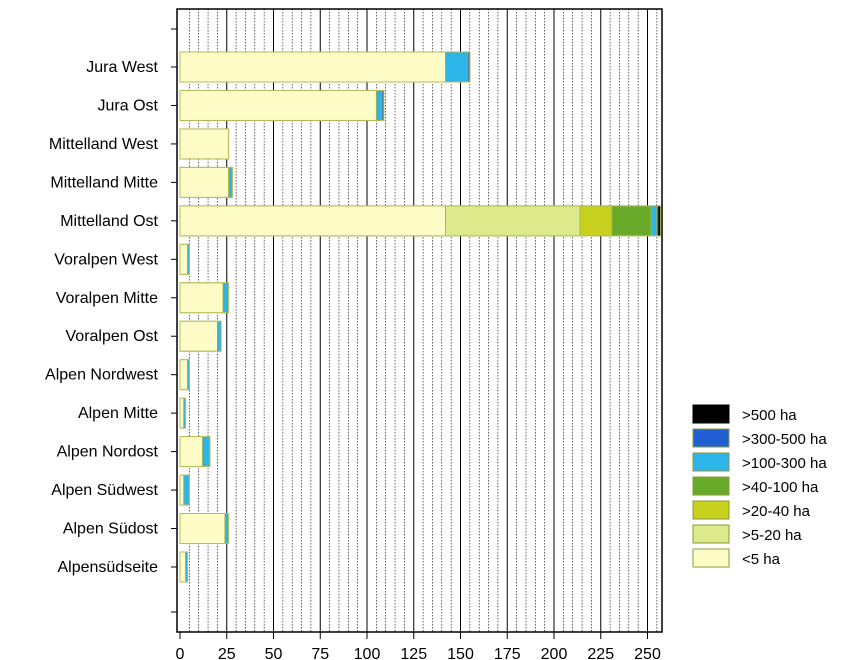 The height and width of the screenshot is (660, 857). Describe the element at coordinates (227, 653) in the screenshot. I see `x-tick-label: 25` at that location.